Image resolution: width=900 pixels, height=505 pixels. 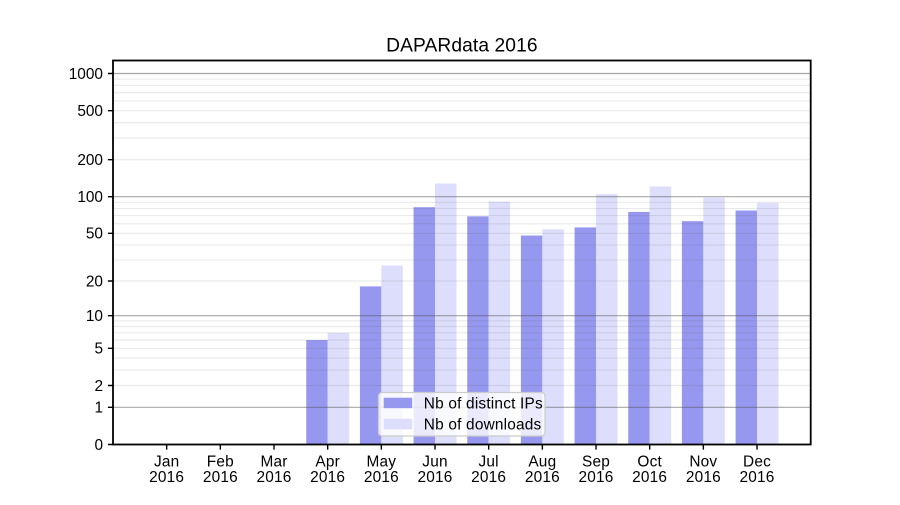 I want to click on svg-text: 50, so click(x=94, y=234).